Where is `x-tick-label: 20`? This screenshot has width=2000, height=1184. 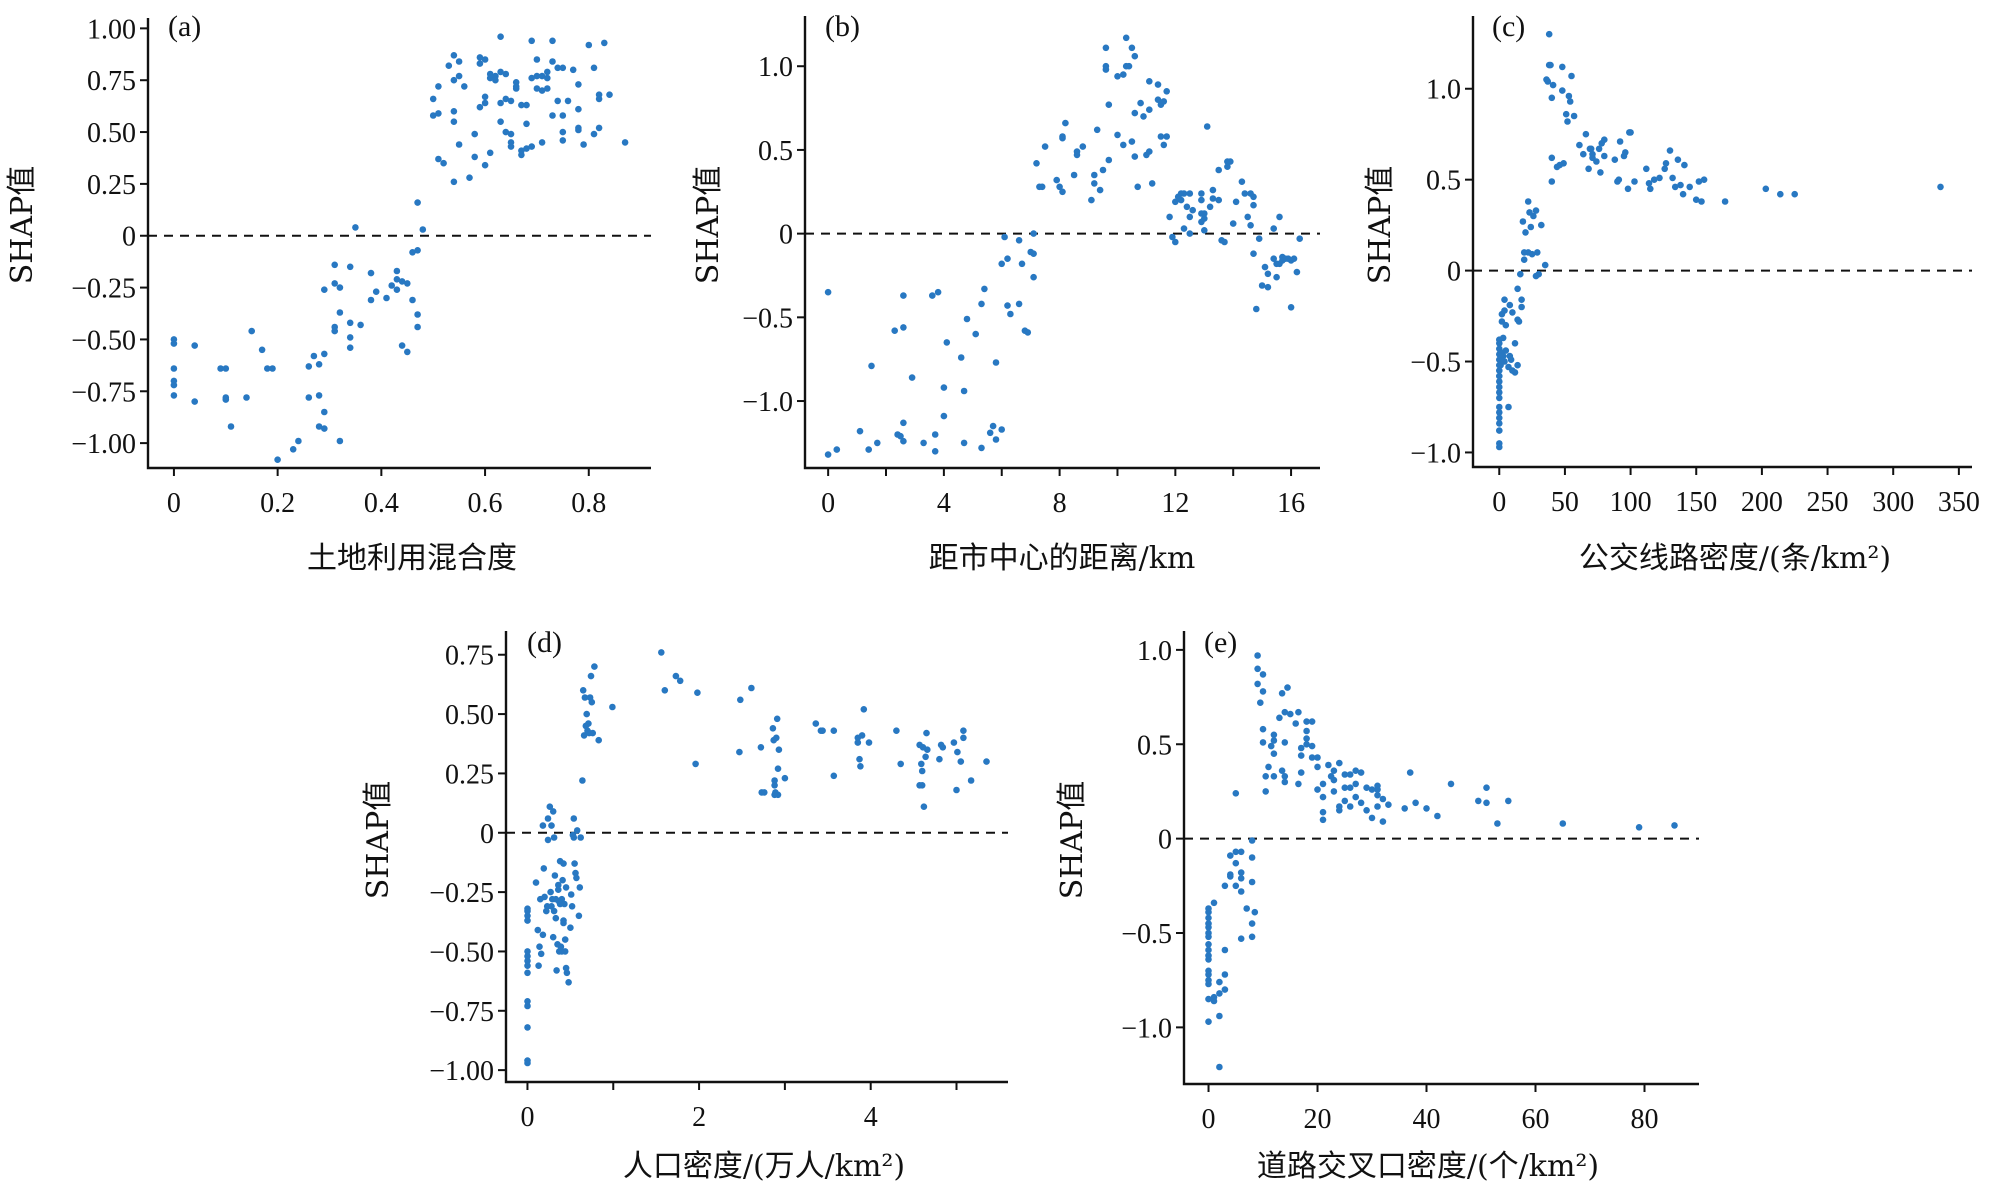
x-tick-label: 20 is located at coordinates (1318, 1119).